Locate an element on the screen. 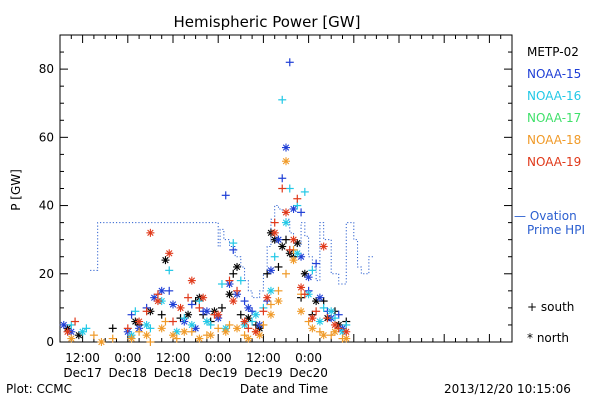 The width and height of the screenshot is (600, 400). y-tick-label: 20 is located at coordinates (46, 274).